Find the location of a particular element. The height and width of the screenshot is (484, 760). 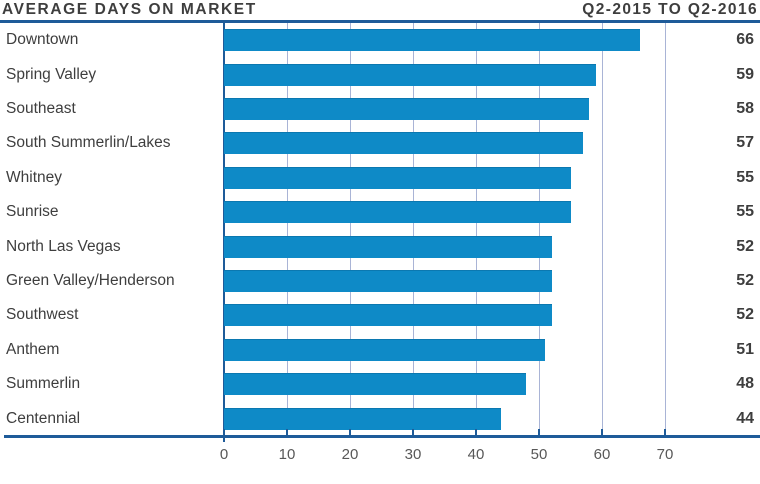

table-row: Spring Valley 59 is located at coordinates (380, 74).